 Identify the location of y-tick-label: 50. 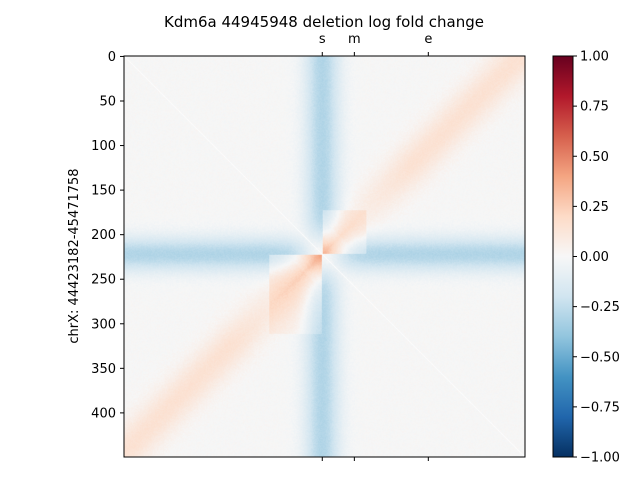
(107, 102).